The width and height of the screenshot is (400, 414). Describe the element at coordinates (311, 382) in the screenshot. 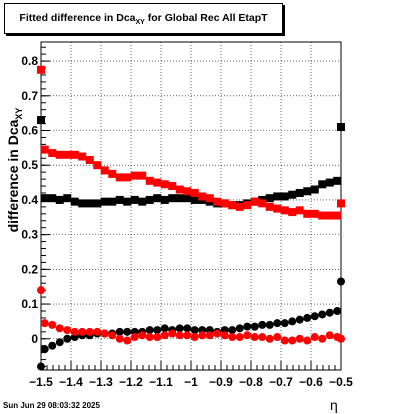

I see `x-tick-label: −0.6` at that location.